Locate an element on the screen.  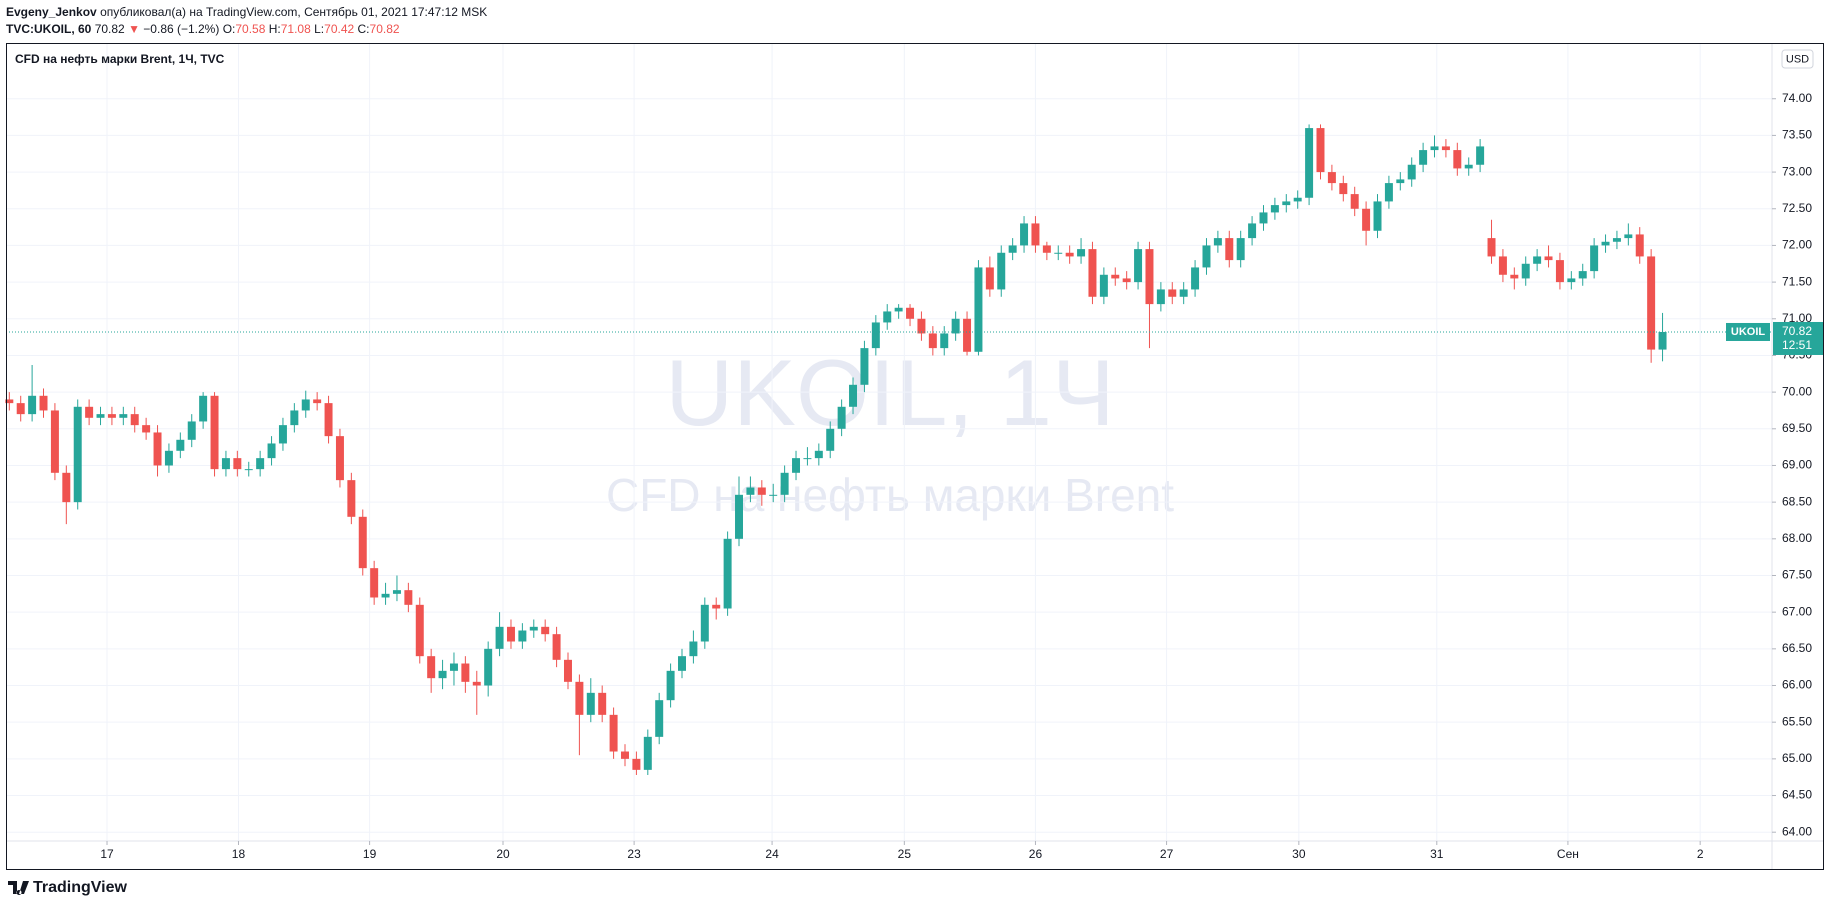
last: 70.82 is located at coordinates (109, 29).